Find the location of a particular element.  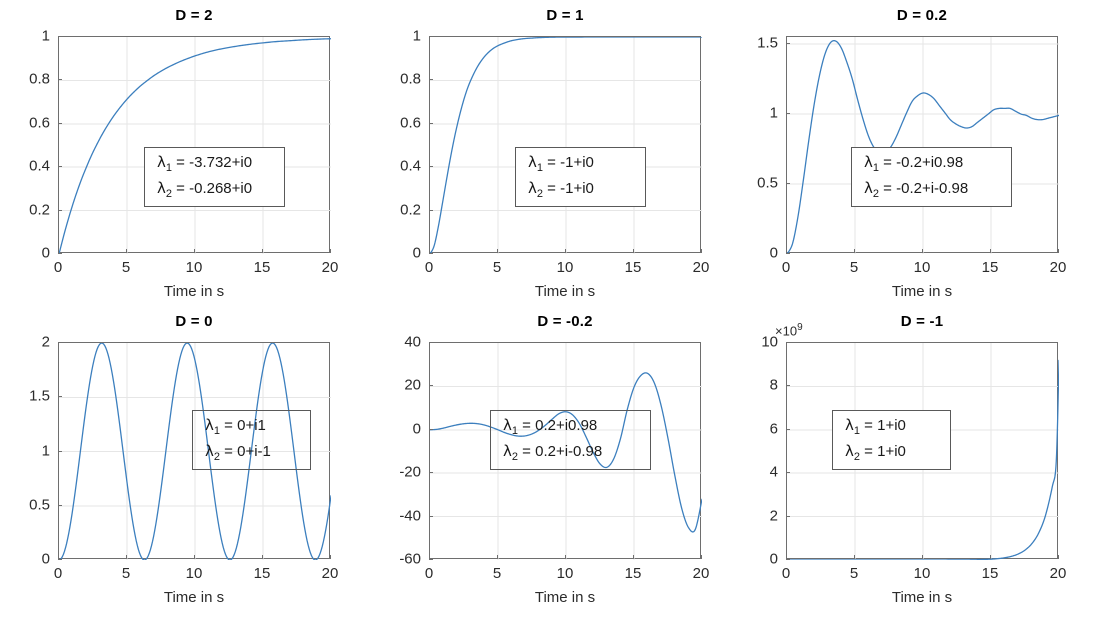

eigenvalue-annotation-box: λ1 = -1+i0 λ2 = -1+i0 is located at coordinates (580, 177).